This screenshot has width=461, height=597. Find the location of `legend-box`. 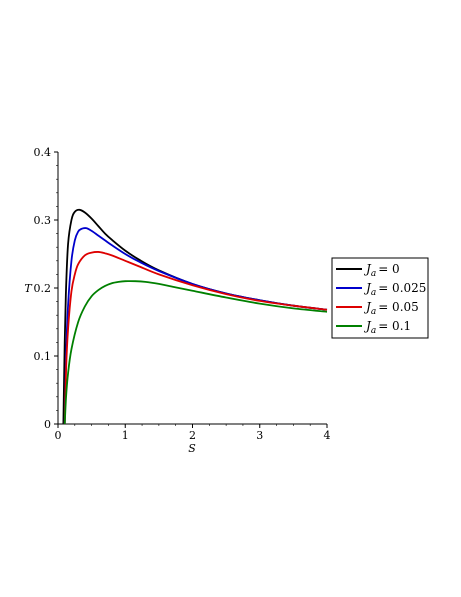

legend-box is located at coordinates (380, 298).